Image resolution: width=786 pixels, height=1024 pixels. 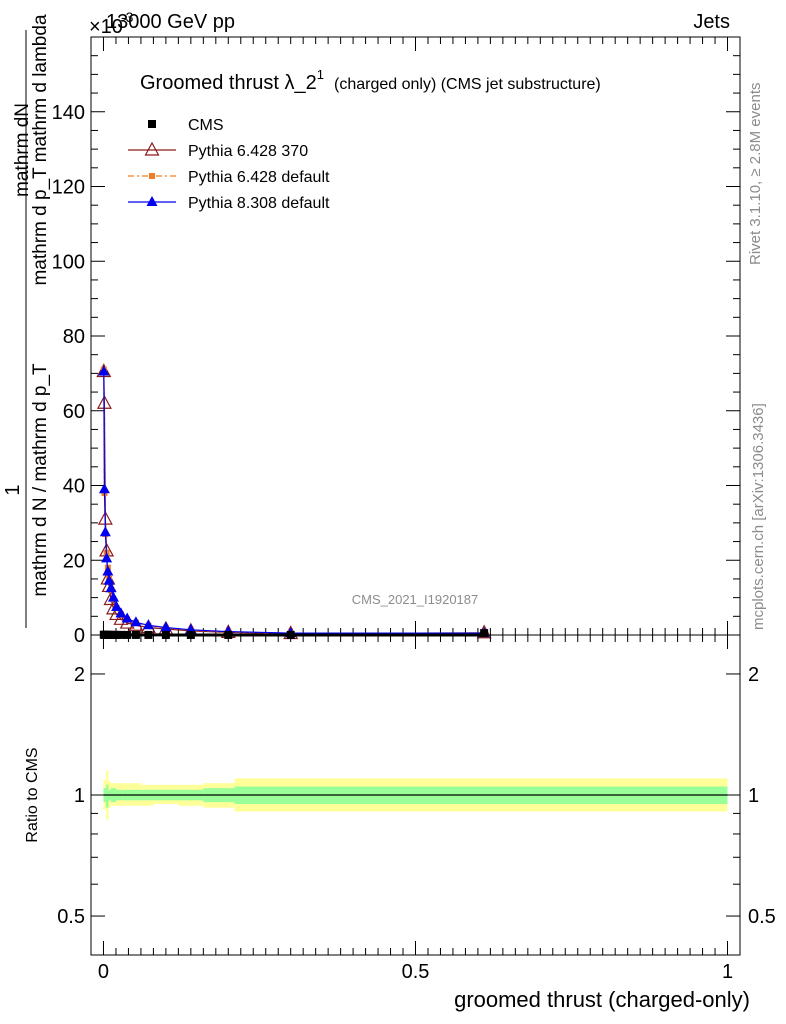 I want to click on ratio-y-label: Ratio to CMS, so click(x=32, y=794).